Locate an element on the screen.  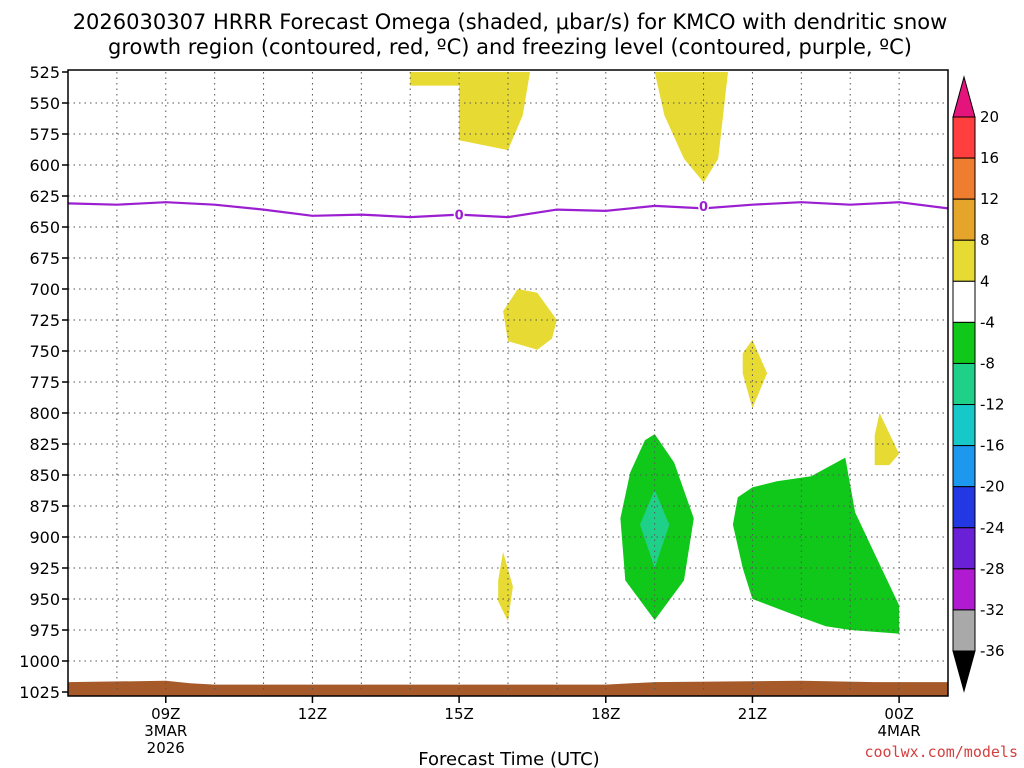
y-tick-label-825: 825 is located at coordinates (44, 444).